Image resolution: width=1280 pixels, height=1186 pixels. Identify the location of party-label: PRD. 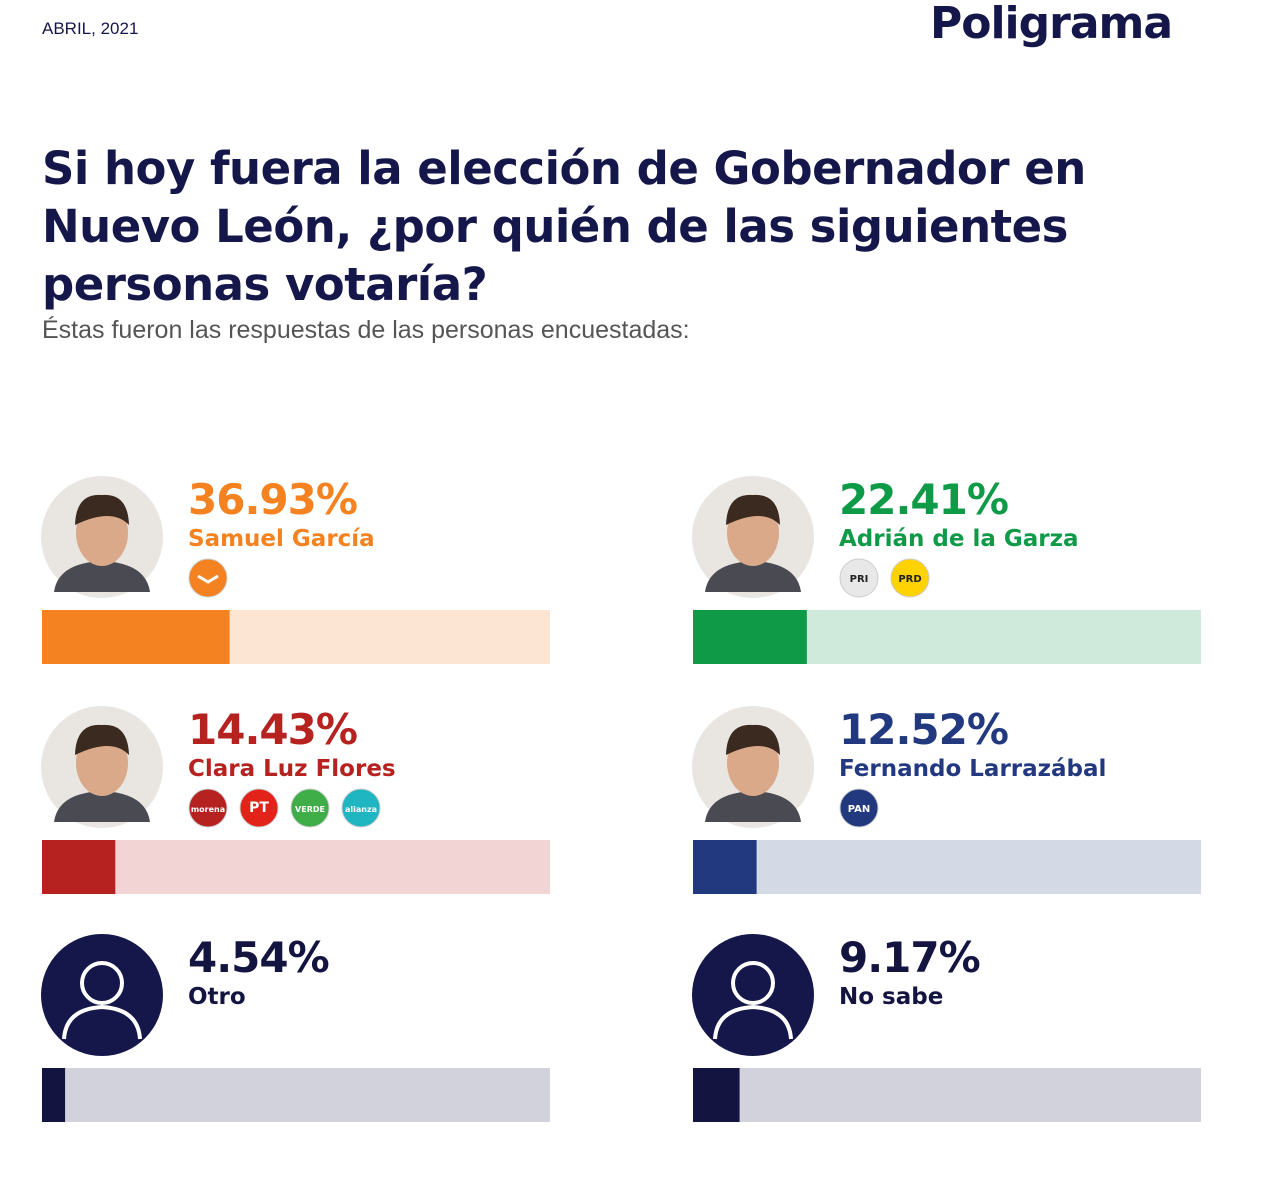
(909, 579).